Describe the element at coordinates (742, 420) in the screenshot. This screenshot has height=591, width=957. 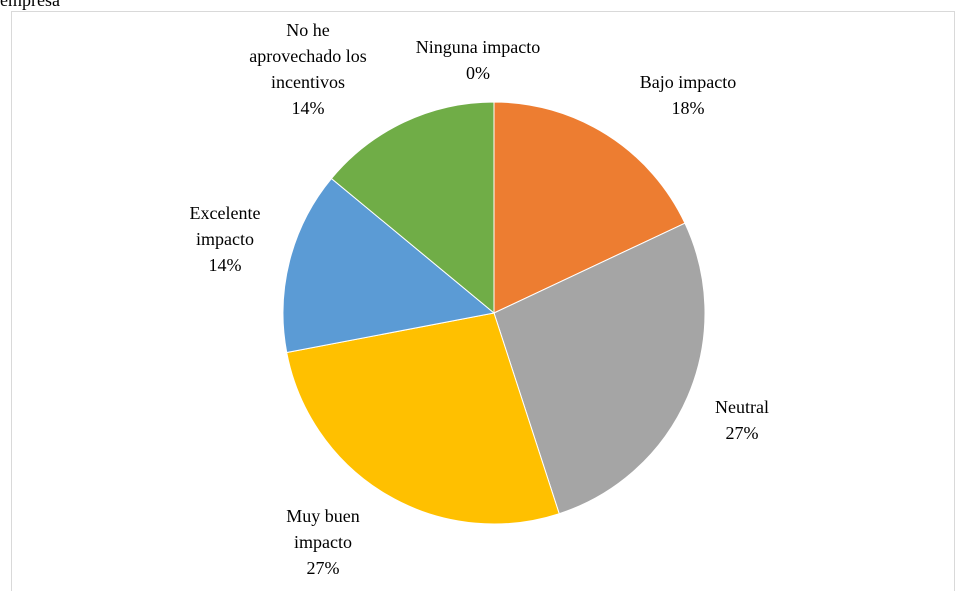
I see `data-label-neutral: Neutral 27%` at that location.